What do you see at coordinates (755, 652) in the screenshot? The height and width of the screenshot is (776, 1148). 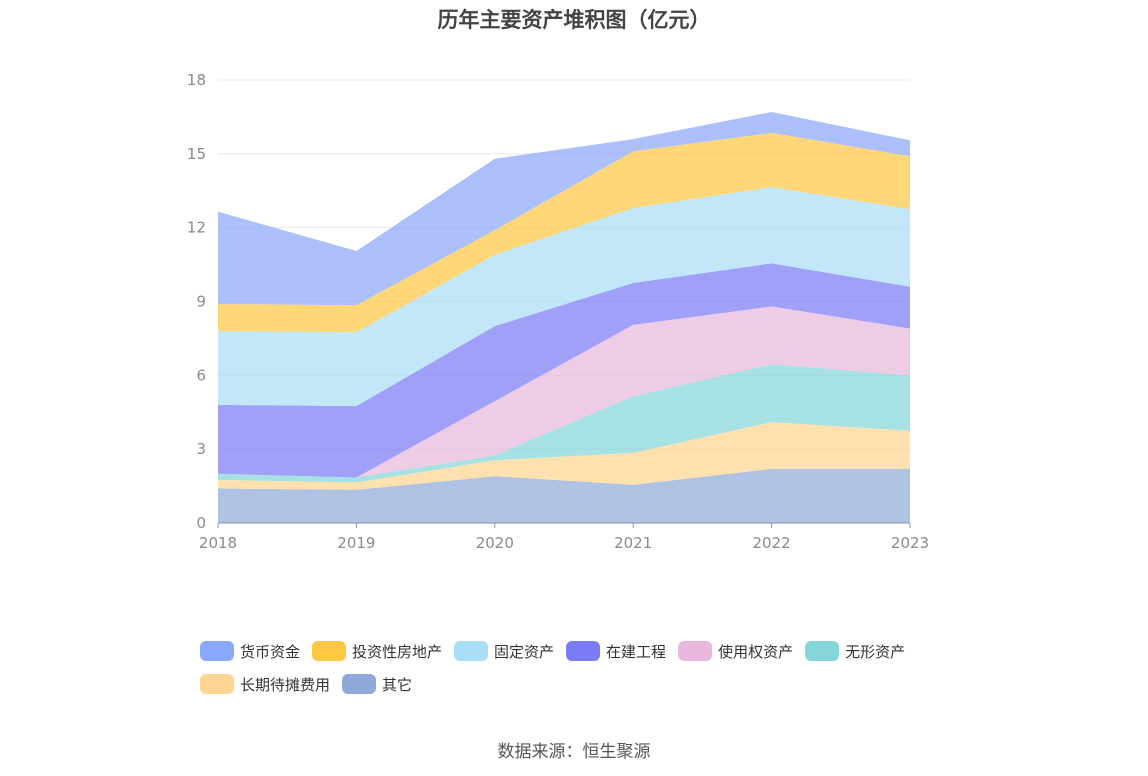 I see `legend-label: 使用权资产` at bounding box center [755, 652].